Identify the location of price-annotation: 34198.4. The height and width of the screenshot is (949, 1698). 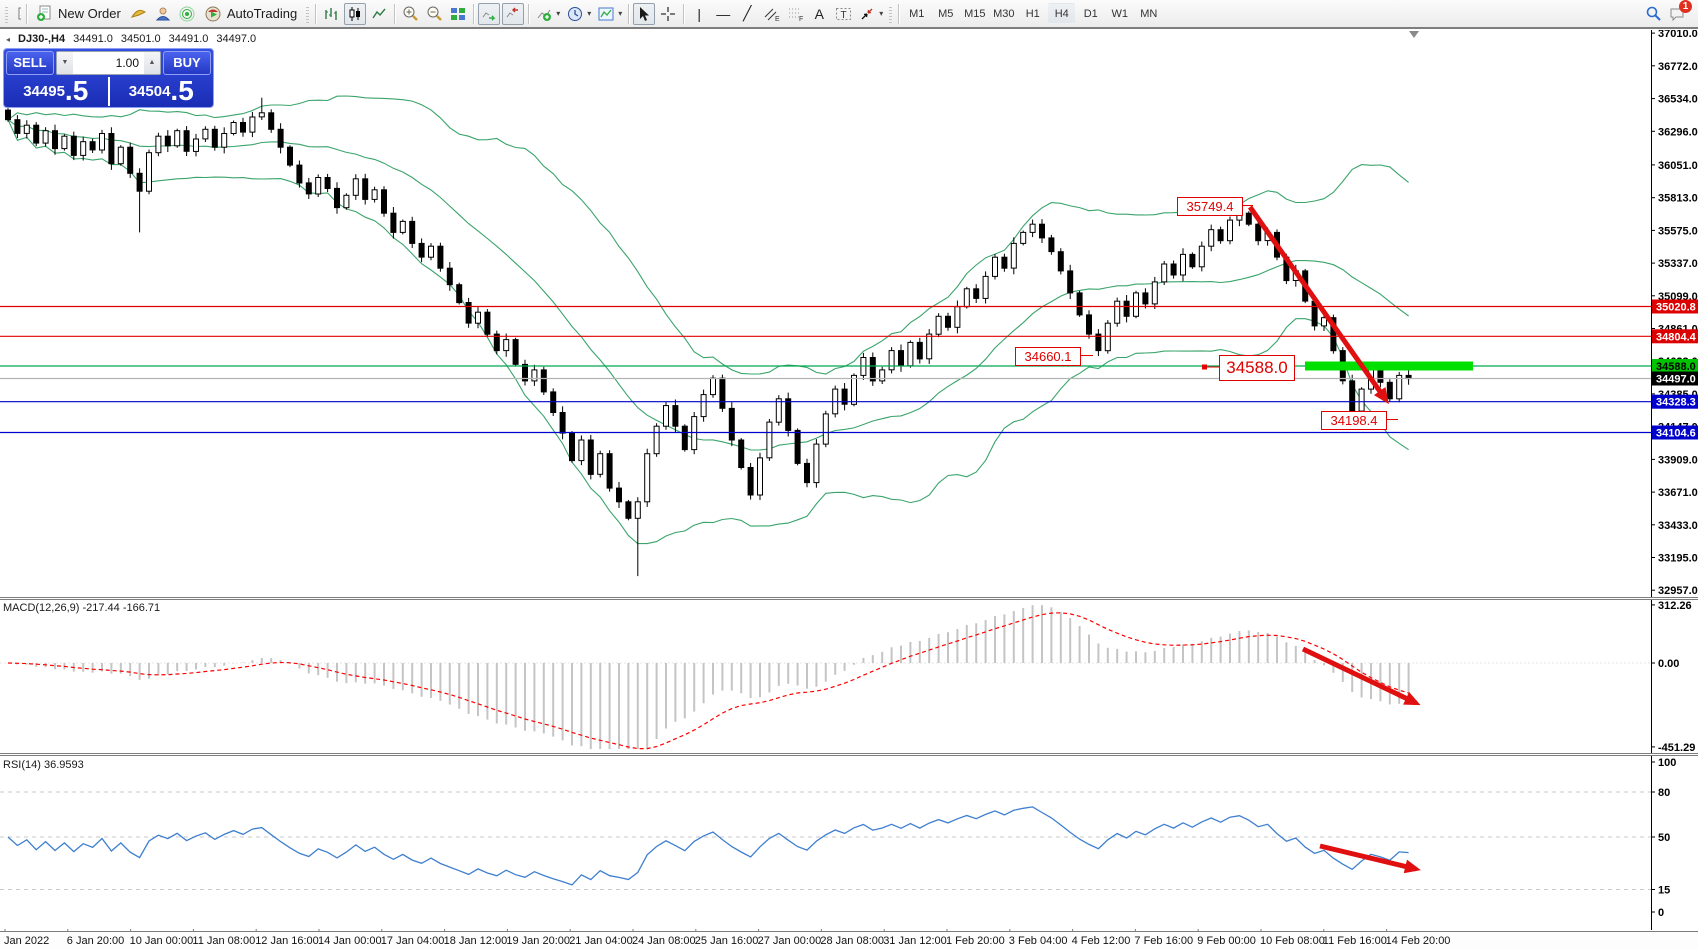
(1354, 420).